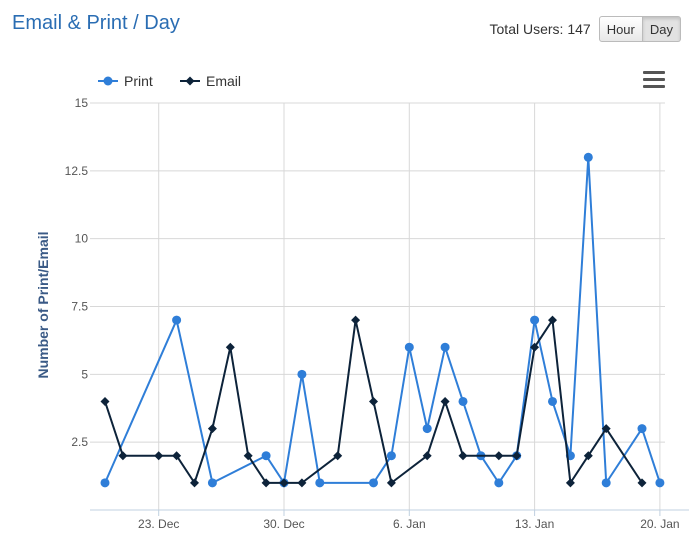 The height and width of the screenshot is (557, 689). Describe the element at coordinates (620, 29) in the screenshot. I see `hour-button: Hour` at that location.